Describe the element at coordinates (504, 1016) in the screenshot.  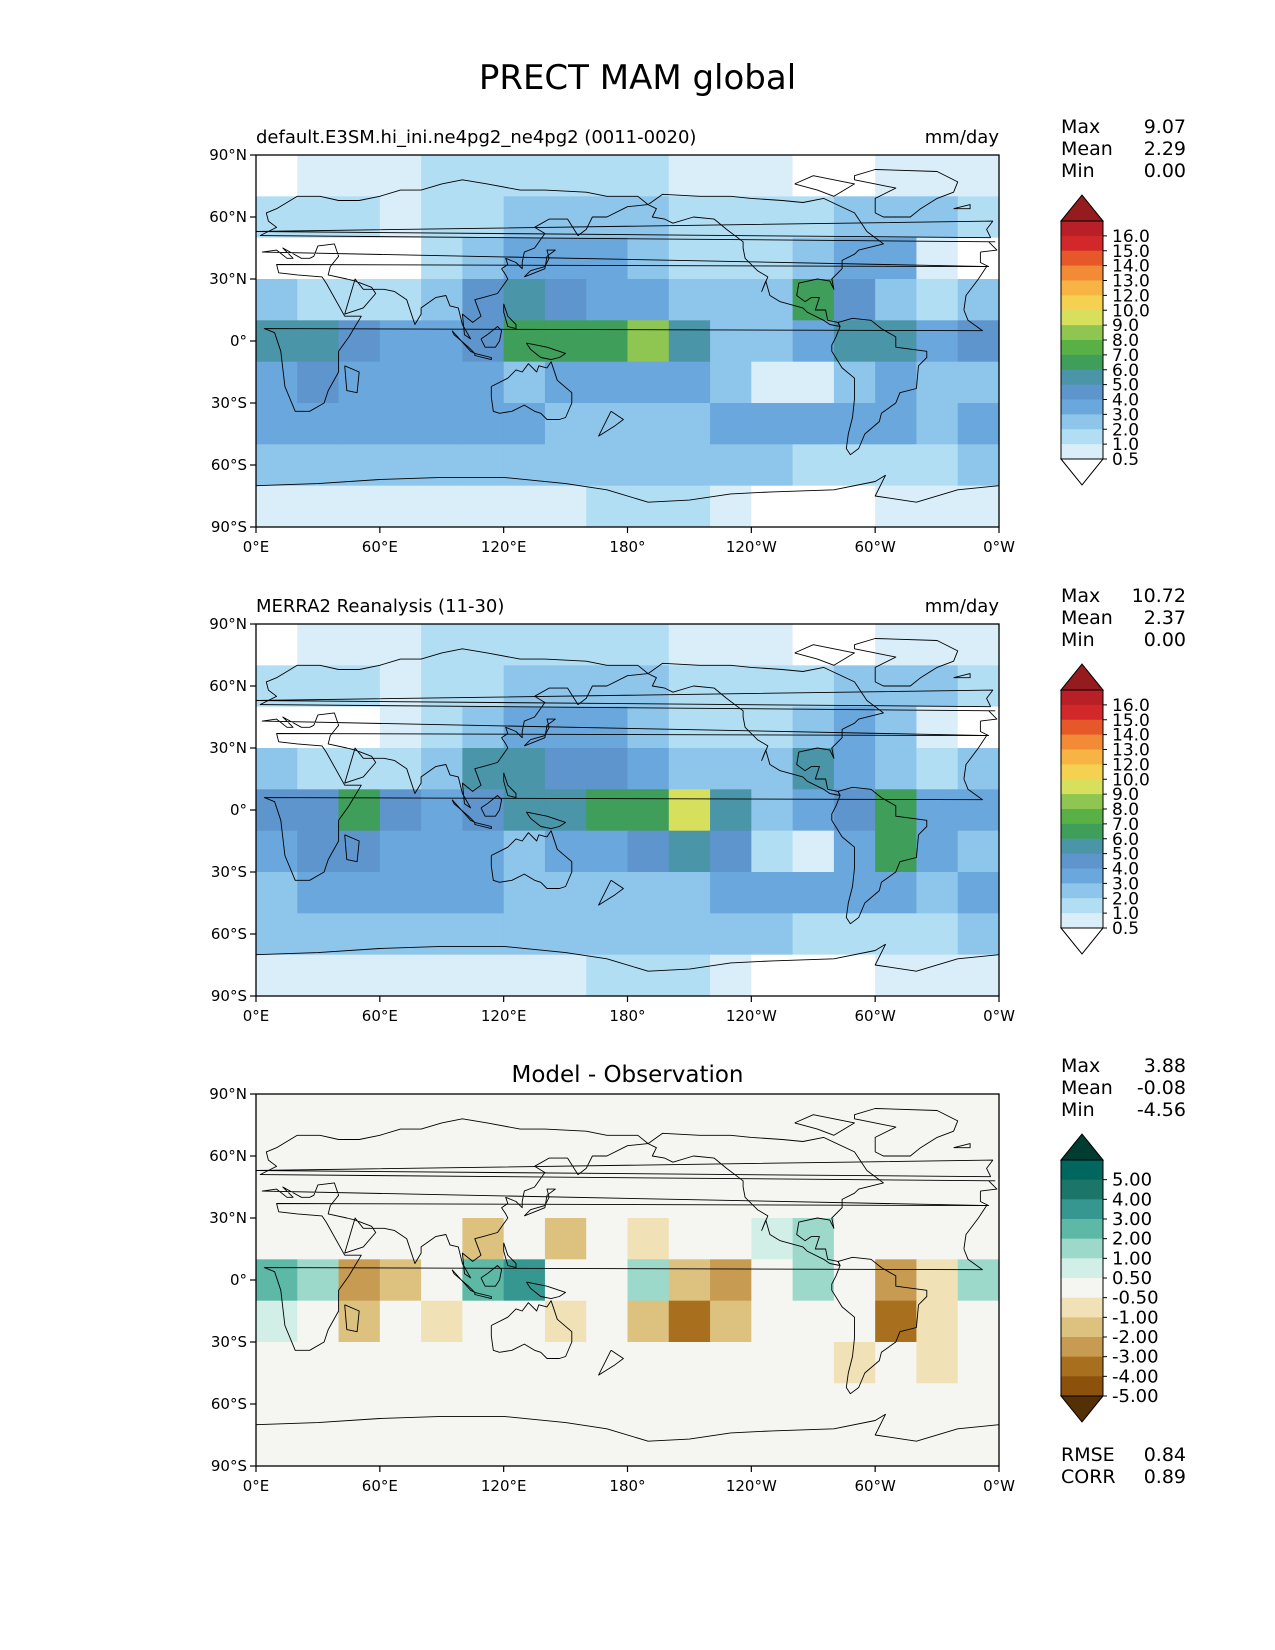
I see `x-tick-label: 120°E` at that location.